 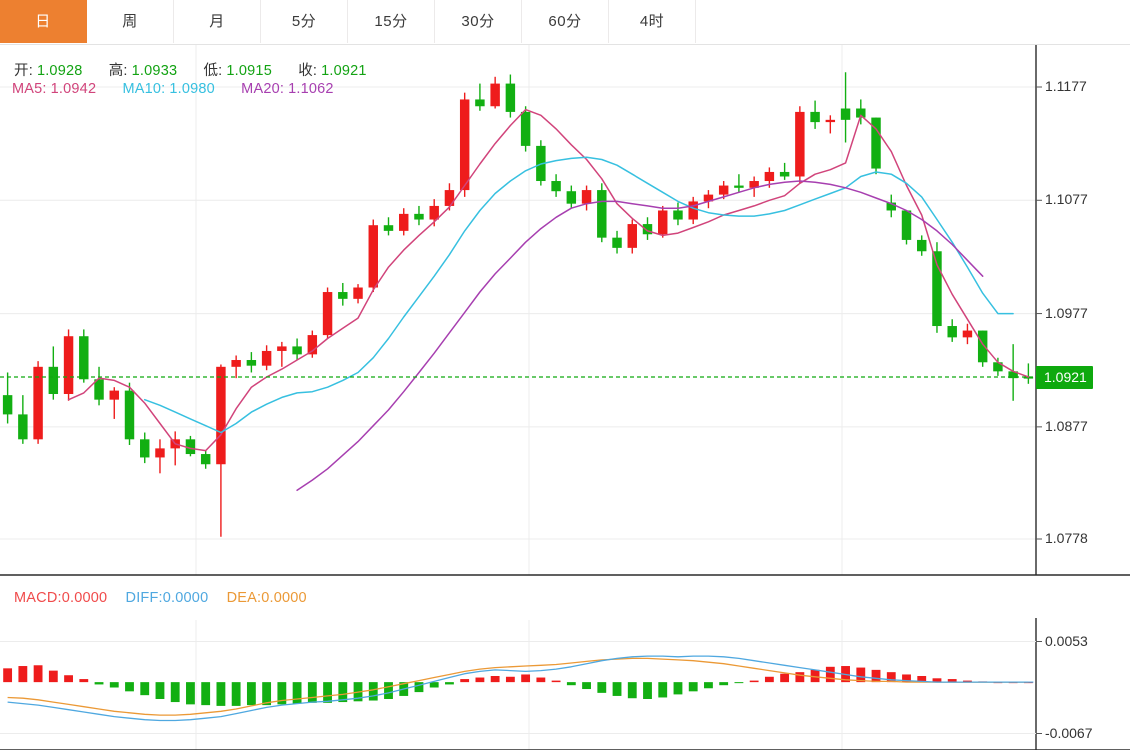 I want to click on current-price-badge: 1.0921, so click(x=1064, y=377).